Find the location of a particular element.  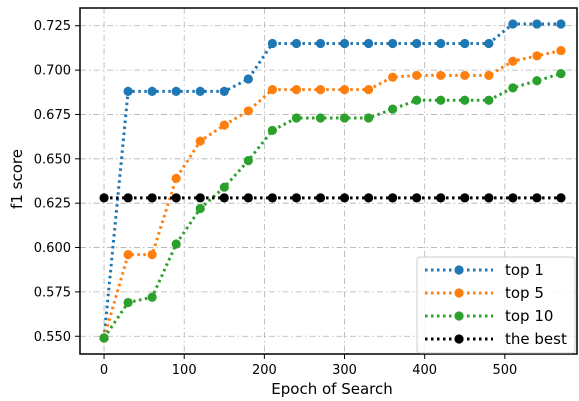

legend-label-0: top 1 is located at coordinates (524, 270).